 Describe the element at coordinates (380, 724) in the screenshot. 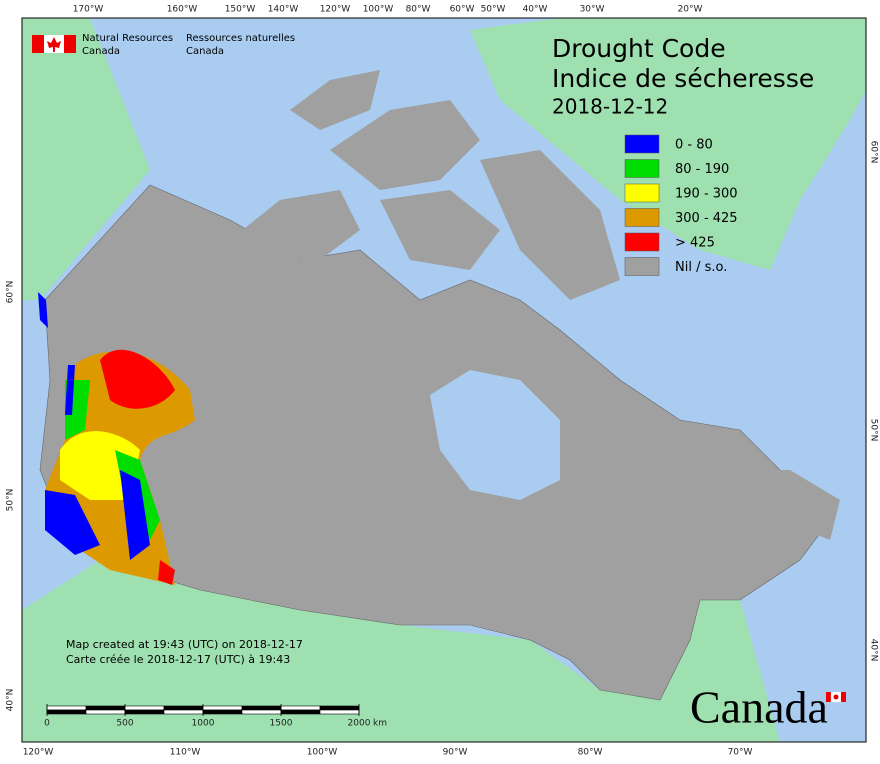

I see `scale-unit: km` at that location.